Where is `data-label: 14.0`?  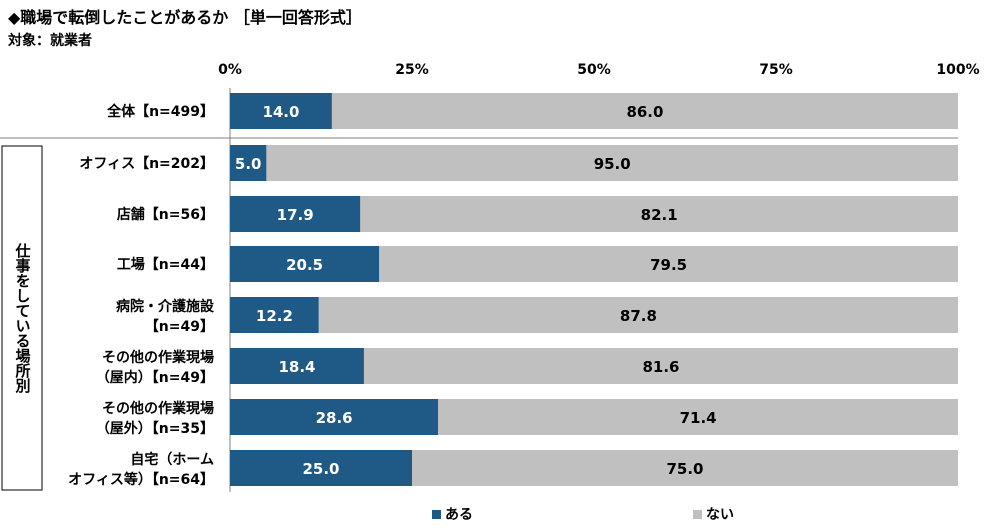 data-label: 14.0 is located at coordinates (280, 112).